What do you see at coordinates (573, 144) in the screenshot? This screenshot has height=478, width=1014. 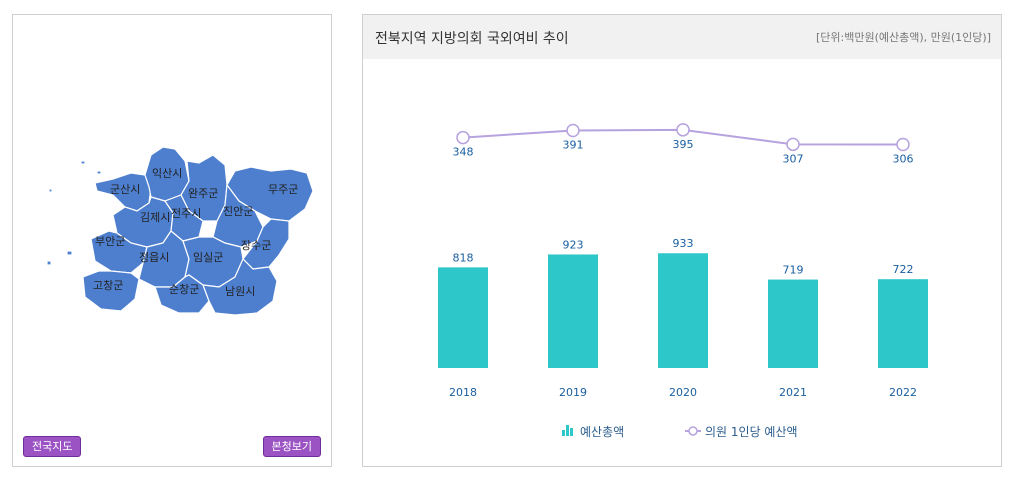 I see `line-value-label: 391` at bounding box center [573, 144].